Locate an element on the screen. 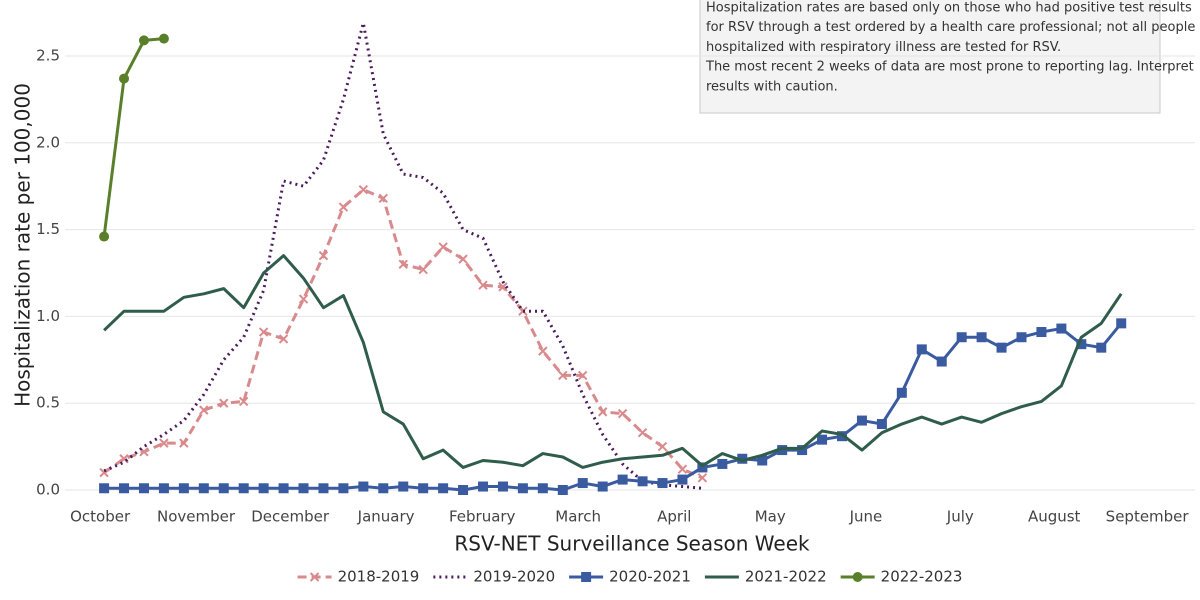 Image resolution: width=1200 pixels, height=600 pixels. annotation-line: results with caution. is located at coordinates (772, 86).